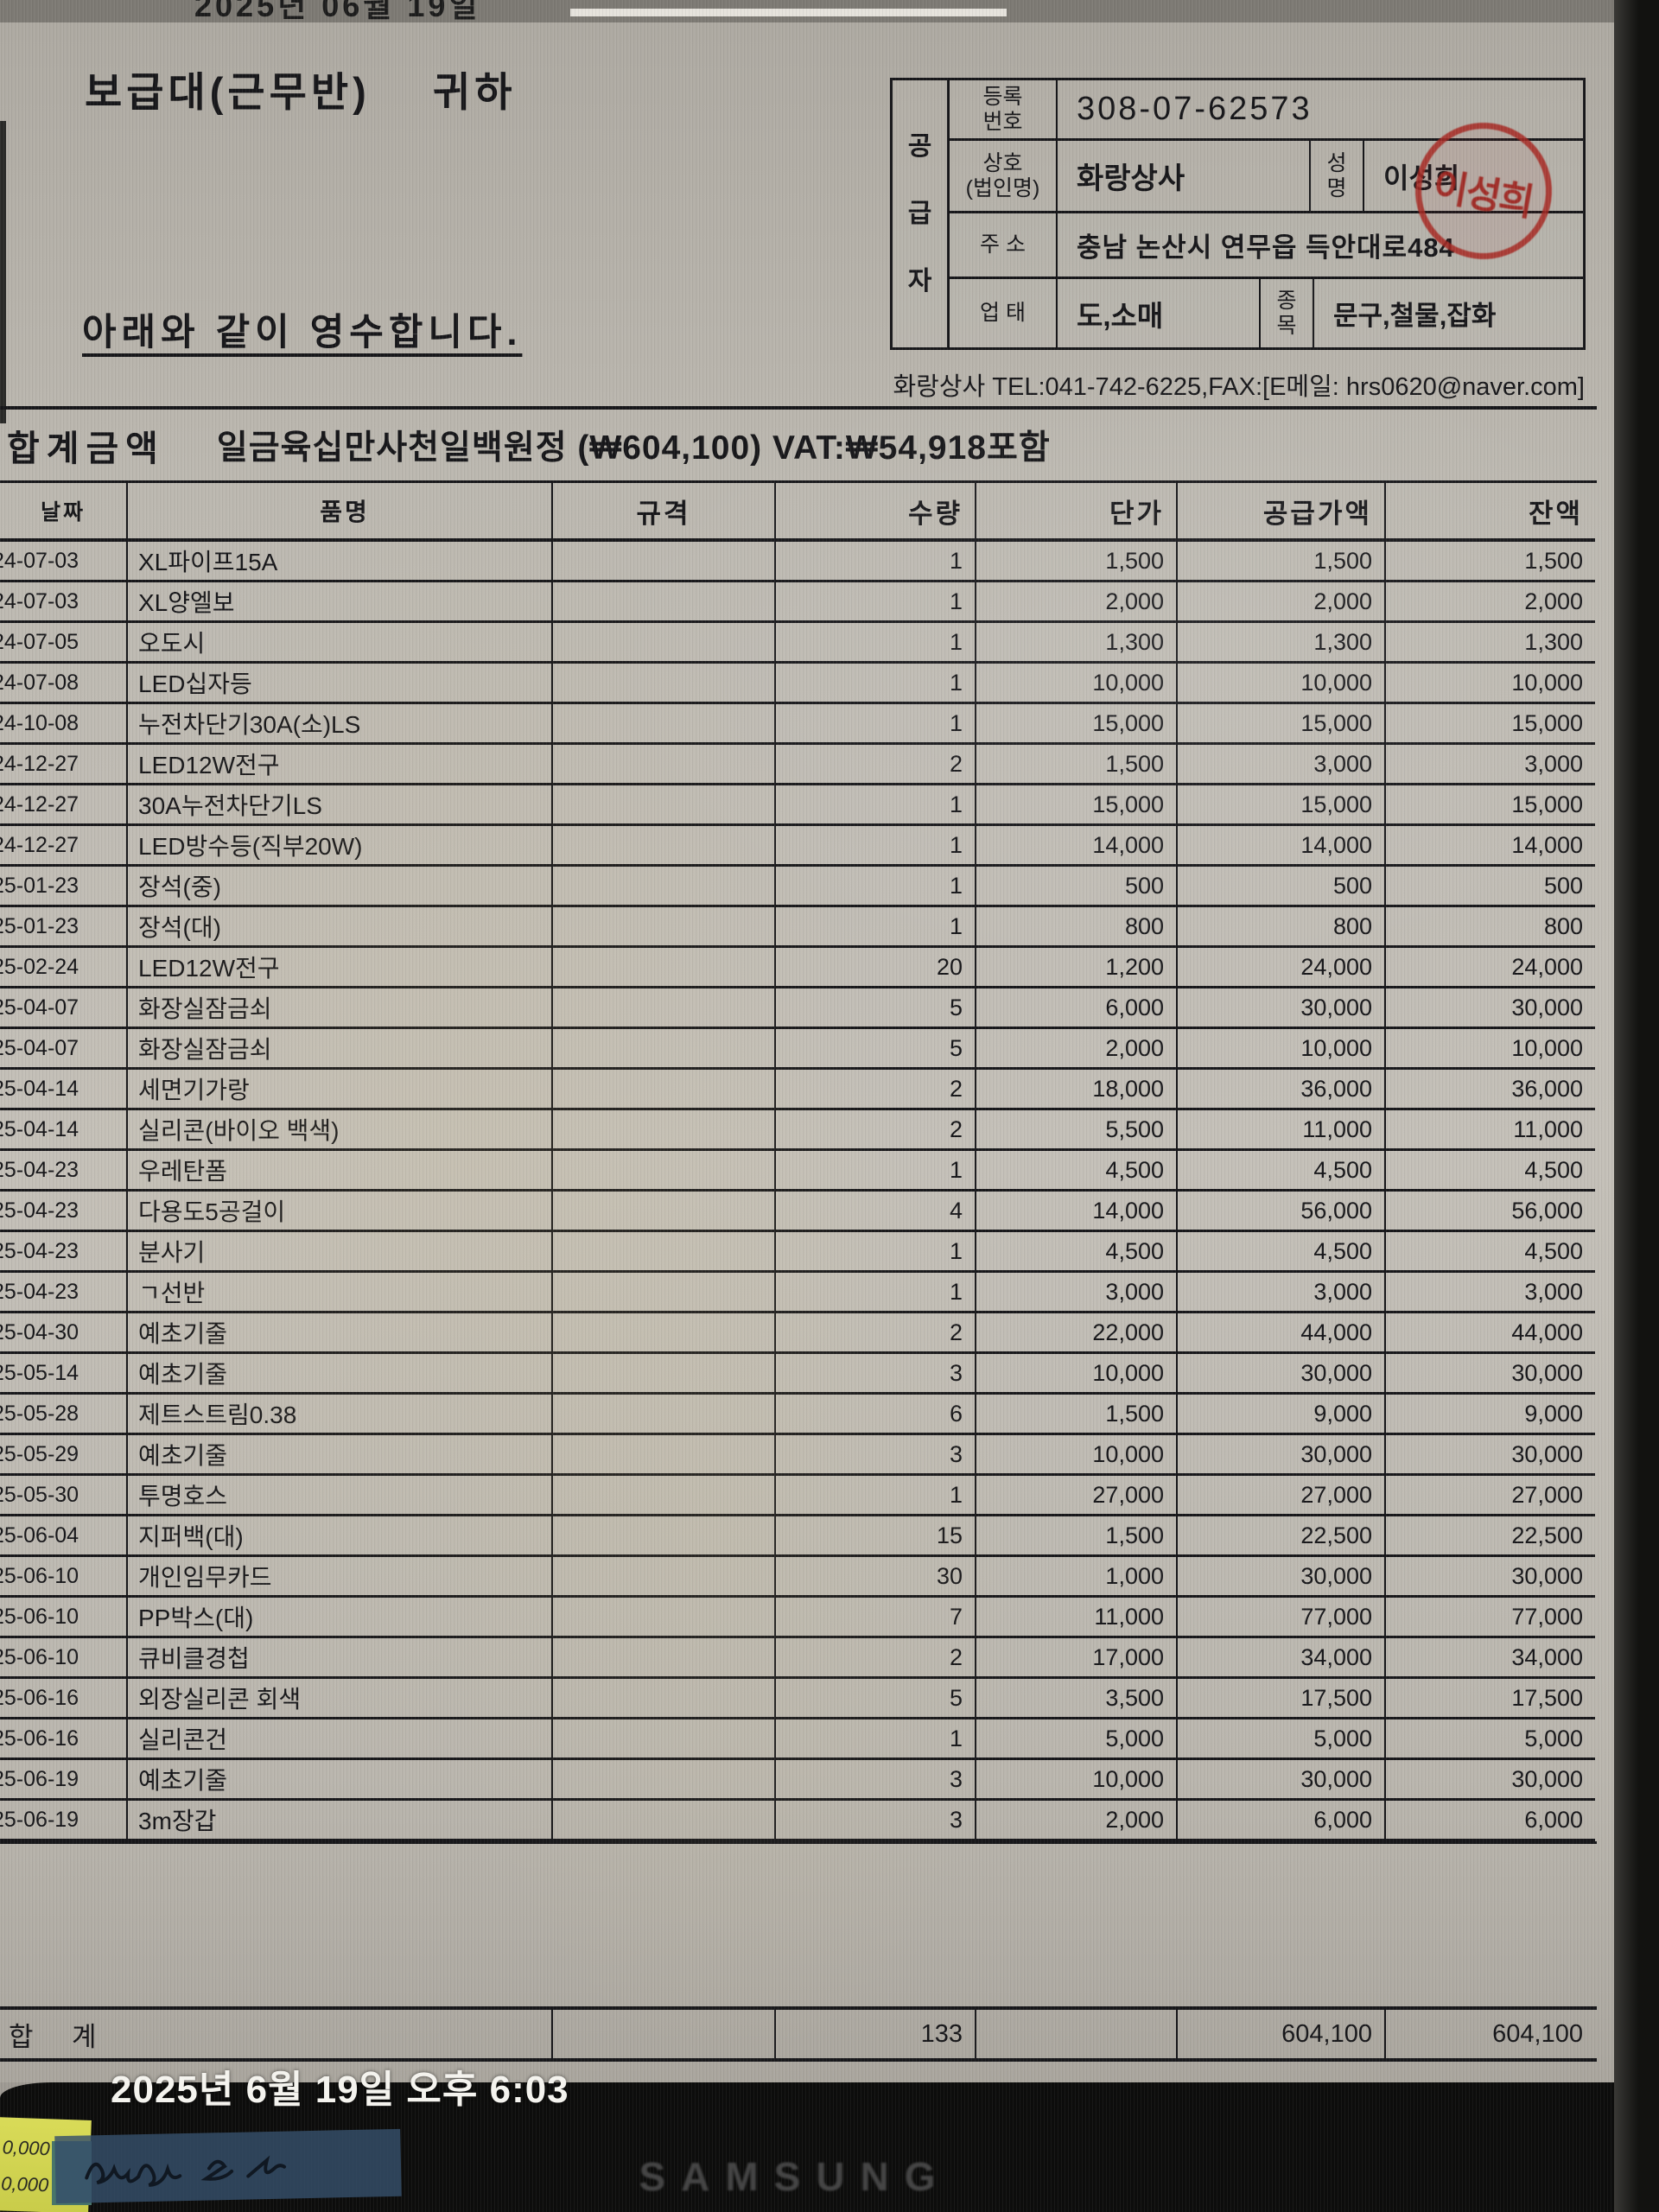  What do you see at coordinates (340, 724) in the screenshot?
I see `table-cell: 누전차단기30A(소)LS` at bounding box center [340, 724].